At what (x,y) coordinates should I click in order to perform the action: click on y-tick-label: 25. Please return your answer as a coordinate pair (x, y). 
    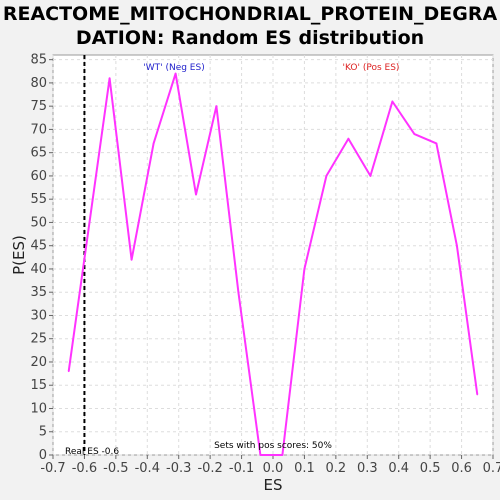
    Looking at the image, I should click on (38, 339).